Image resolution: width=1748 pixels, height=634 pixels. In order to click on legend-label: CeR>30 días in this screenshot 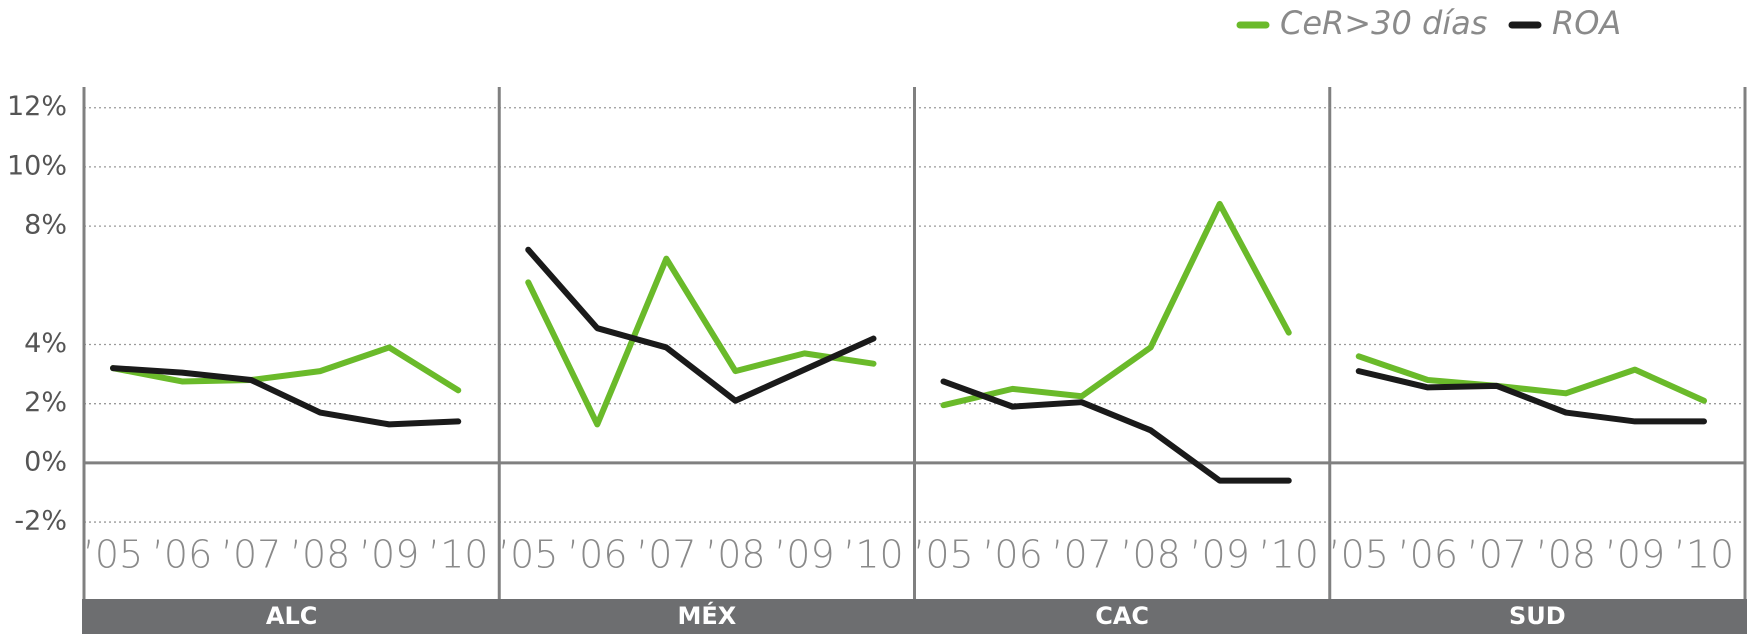, I will do `click(1383, 23)`.